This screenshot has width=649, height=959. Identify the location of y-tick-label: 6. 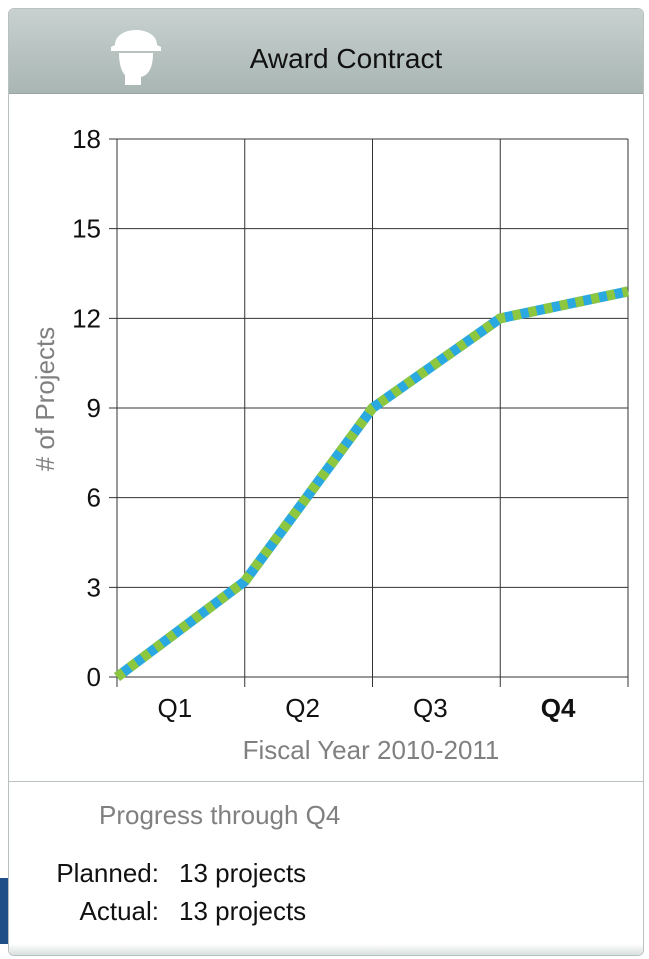
(94, 498).